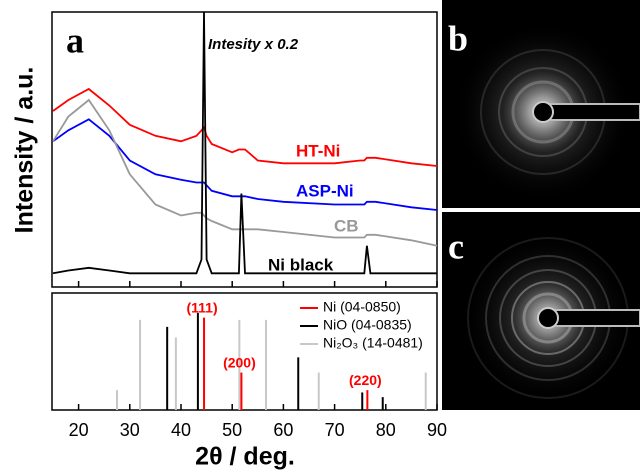  What do you see at coordinates (437, 430) in the screenshot?
I see `x-tick-label: 90` at bounding box center [437, 430].